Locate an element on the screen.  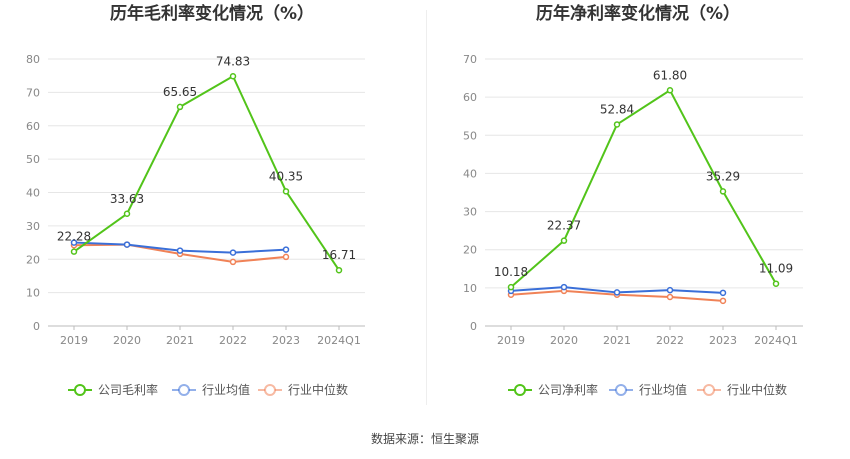
data-label: 16.71 is located at coordinates (339, 255).